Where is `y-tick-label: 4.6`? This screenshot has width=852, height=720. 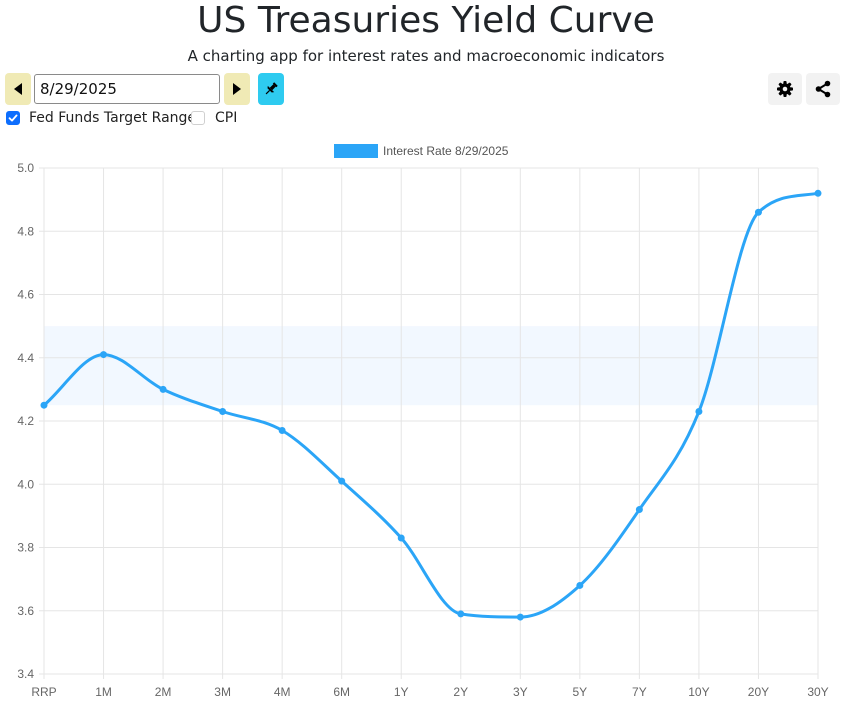
y-tick-label: 4.6 is located at coordinates (25, 295).